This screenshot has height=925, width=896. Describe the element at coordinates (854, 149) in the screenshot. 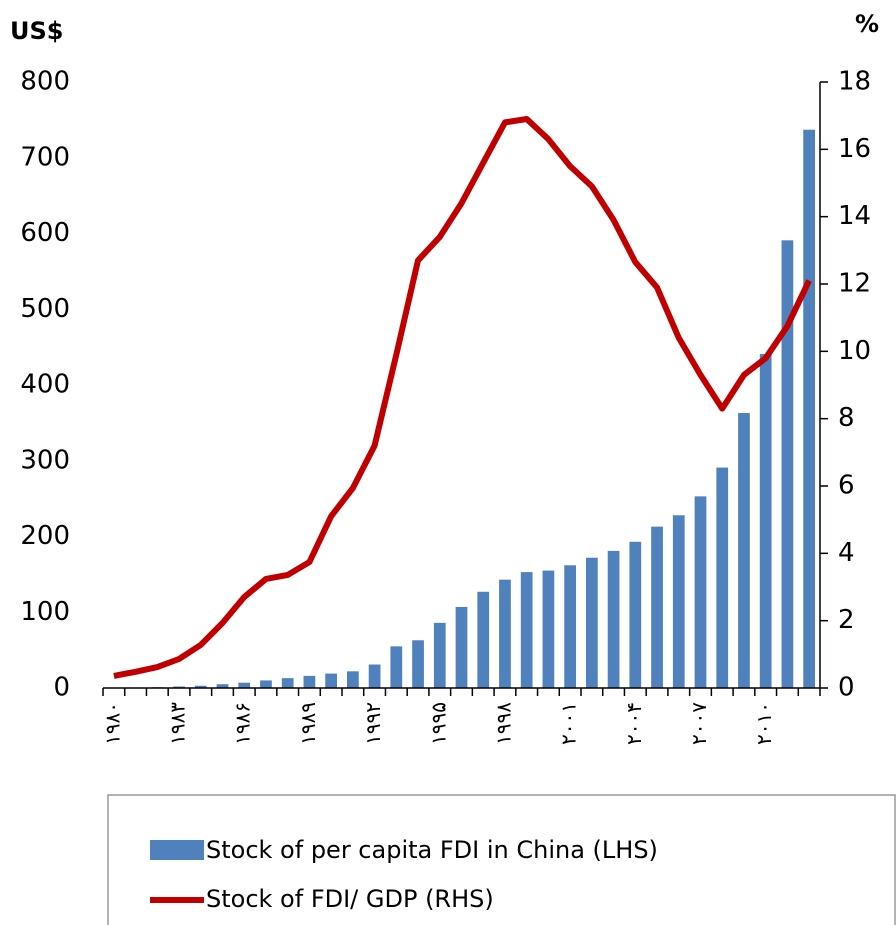

I see `y2-tick-label: 16` at that location.